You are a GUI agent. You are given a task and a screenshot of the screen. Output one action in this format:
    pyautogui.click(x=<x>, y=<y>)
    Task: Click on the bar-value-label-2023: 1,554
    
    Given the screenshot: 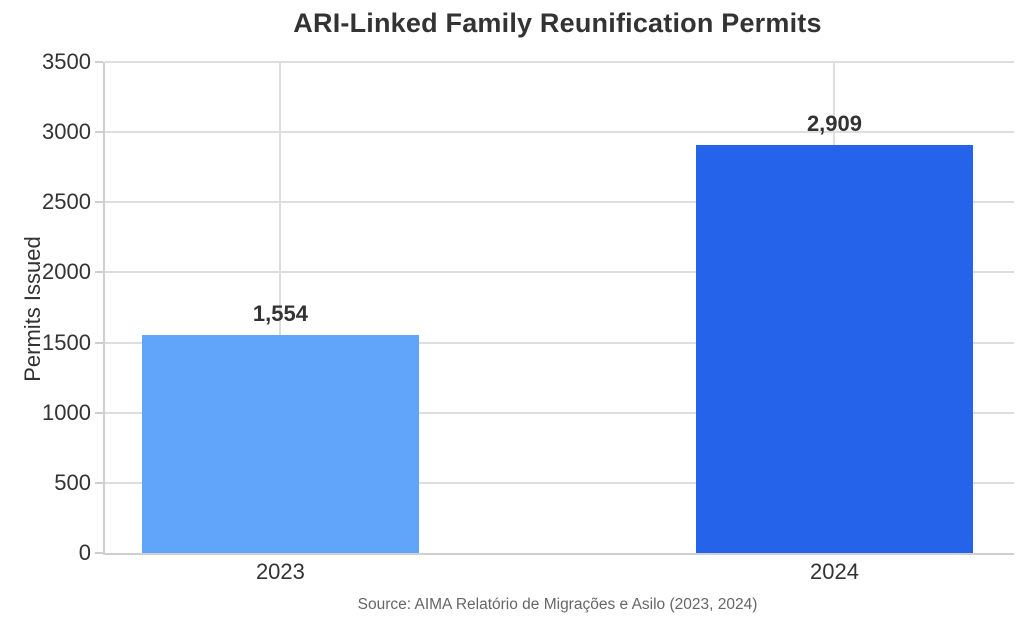 What is the action you would take?
    pyautogui.click(x=280, y=313)
    